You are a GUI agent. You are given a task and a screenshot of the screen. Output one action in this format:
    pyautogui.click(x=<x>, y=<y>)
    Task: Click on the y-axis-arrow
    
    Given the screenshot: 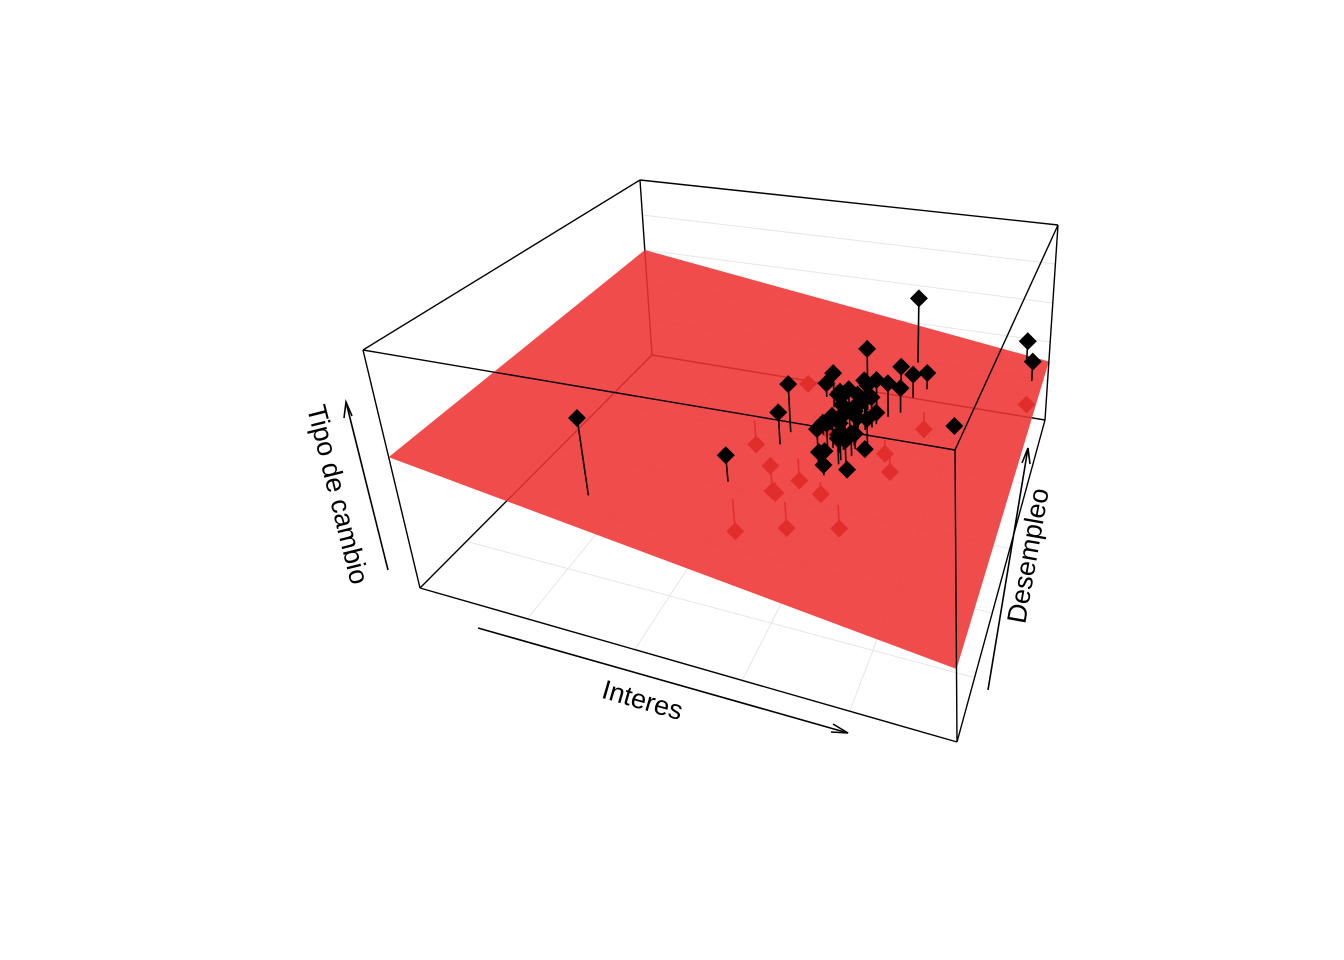 What is the action you would take?
    pyautogui.click(x=1009, y=569)
    